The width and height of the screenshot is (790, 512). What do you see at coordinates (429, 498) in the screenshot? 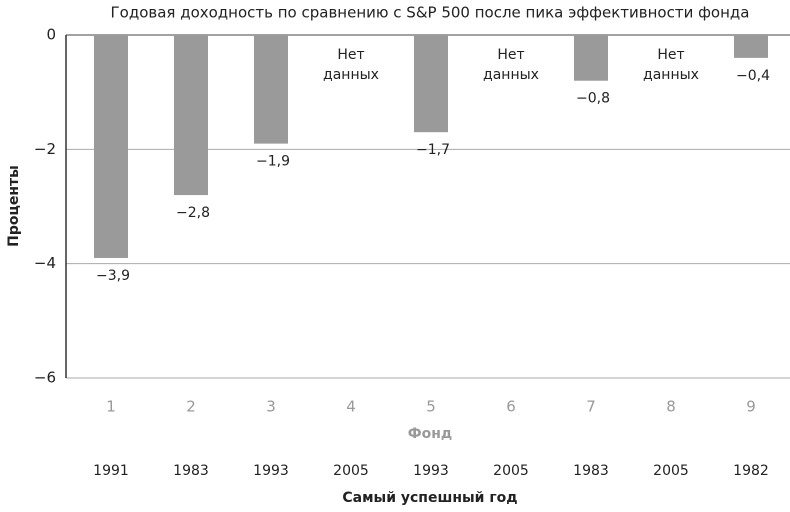
I see `second-row-label: Самый успешный год` at bounding box center [429, 498].